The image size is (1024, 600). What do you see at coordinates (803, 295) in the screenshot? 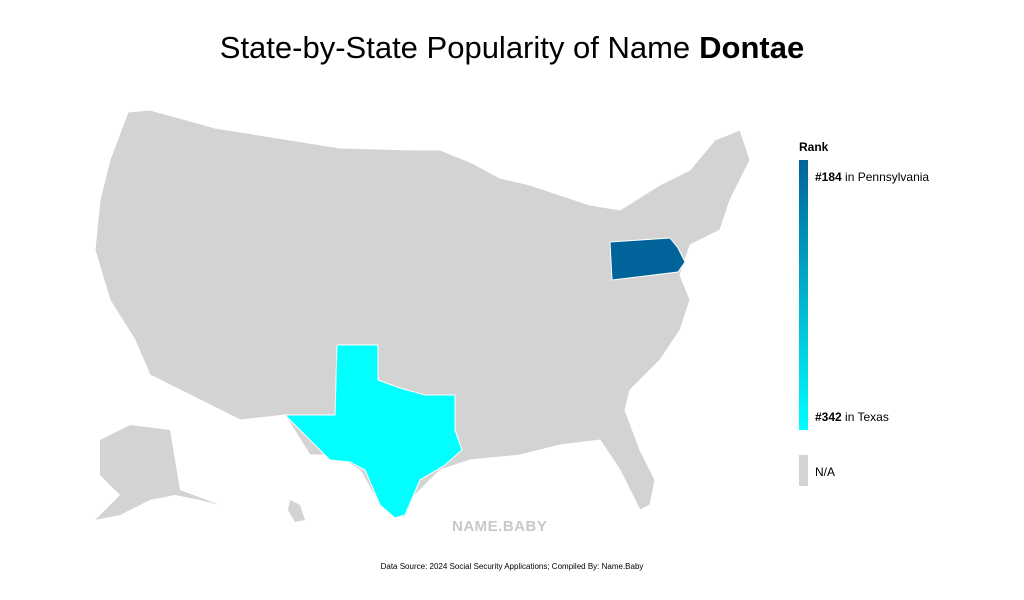
I see `legend-gradient` at bounding box center [803, 295].